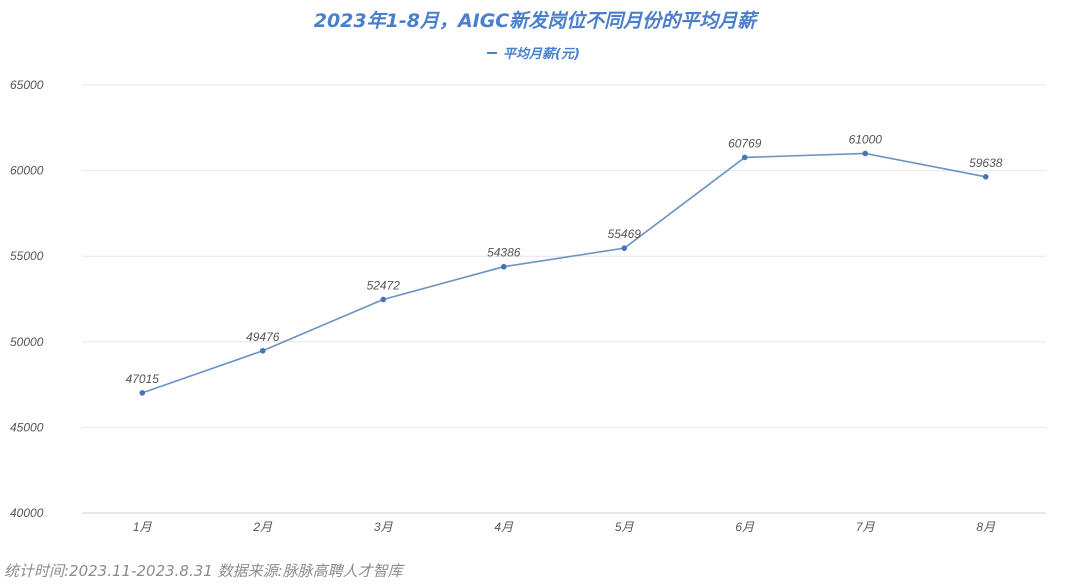  I want to click on data-label: 52472, so click(384, 285).